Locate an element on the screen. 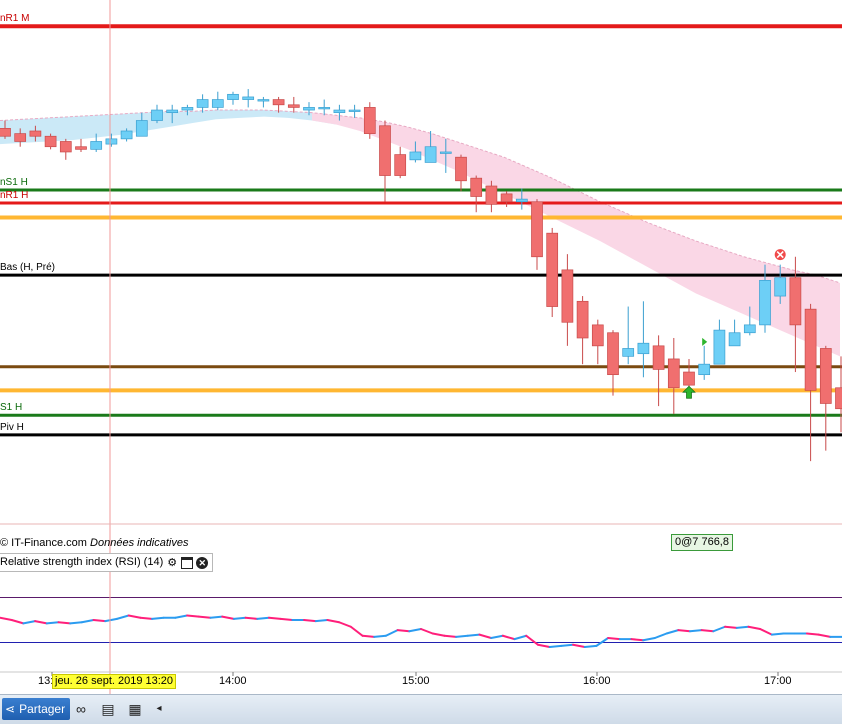  close-icon: ✕ is located at coordinates (202, 563).